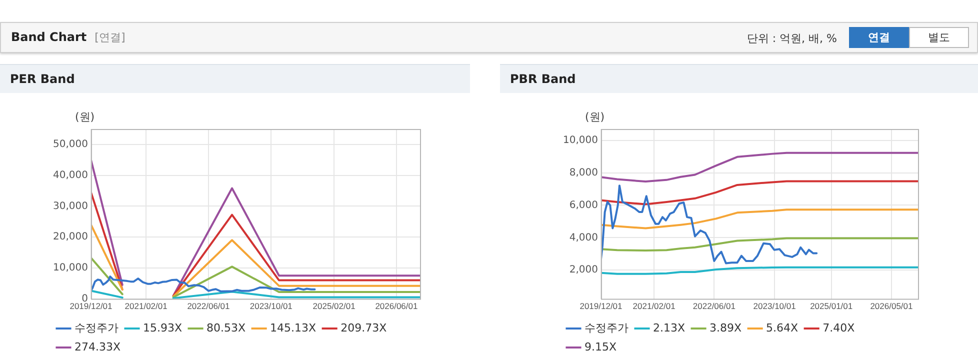  Describe the element at coordinates (839, 327) in the screenshot. I see `legend-label: 7.40X` at that location.